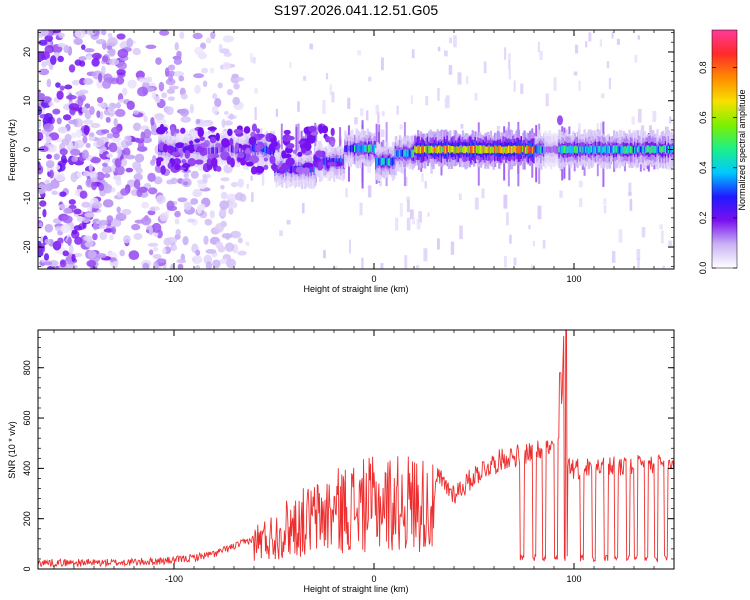  Describe the element at coordinates (573, 279) in the screenshot. I see `spectrogram-x-tick-label: 100` at that location.